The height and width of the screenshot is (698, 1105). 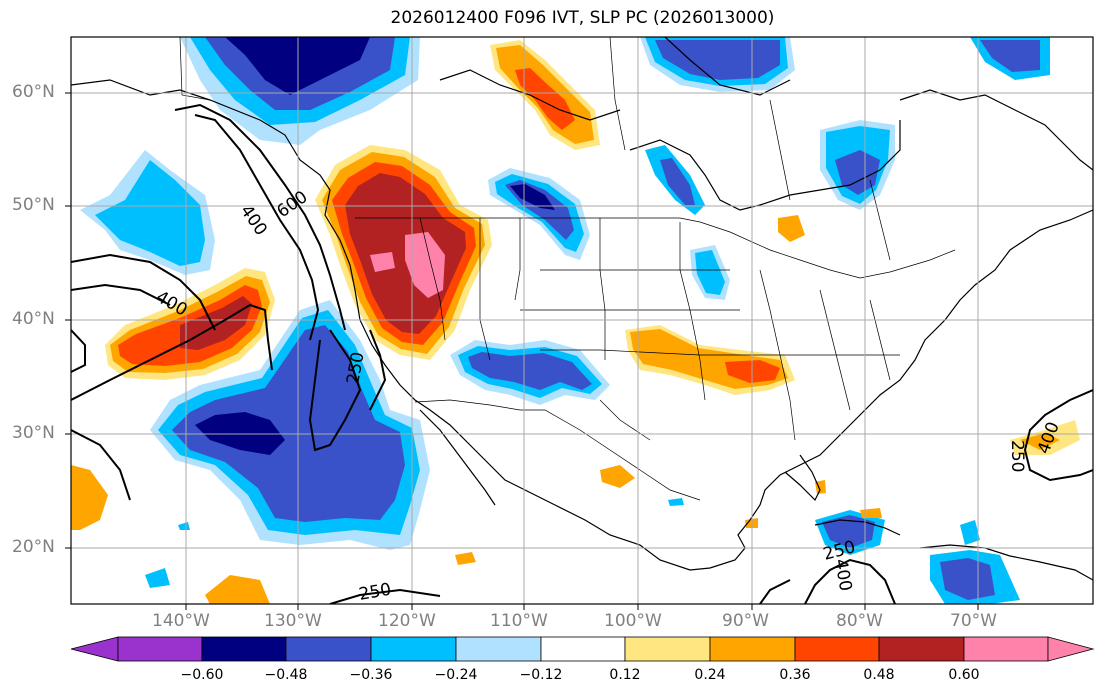 What do you see at coordinates (407, 621) in the screenshot?
I see `lon-label-120w: 120°W` at bounding box center [407, 621].